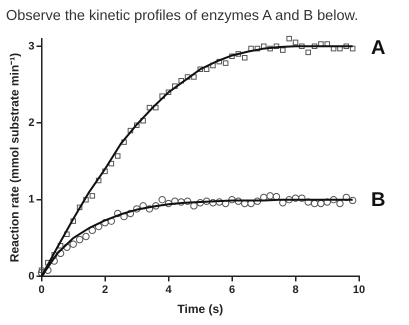  Describe the element at coordinates (31, 123) in the screenshot. I see `y-tick-label: 2` at that location.